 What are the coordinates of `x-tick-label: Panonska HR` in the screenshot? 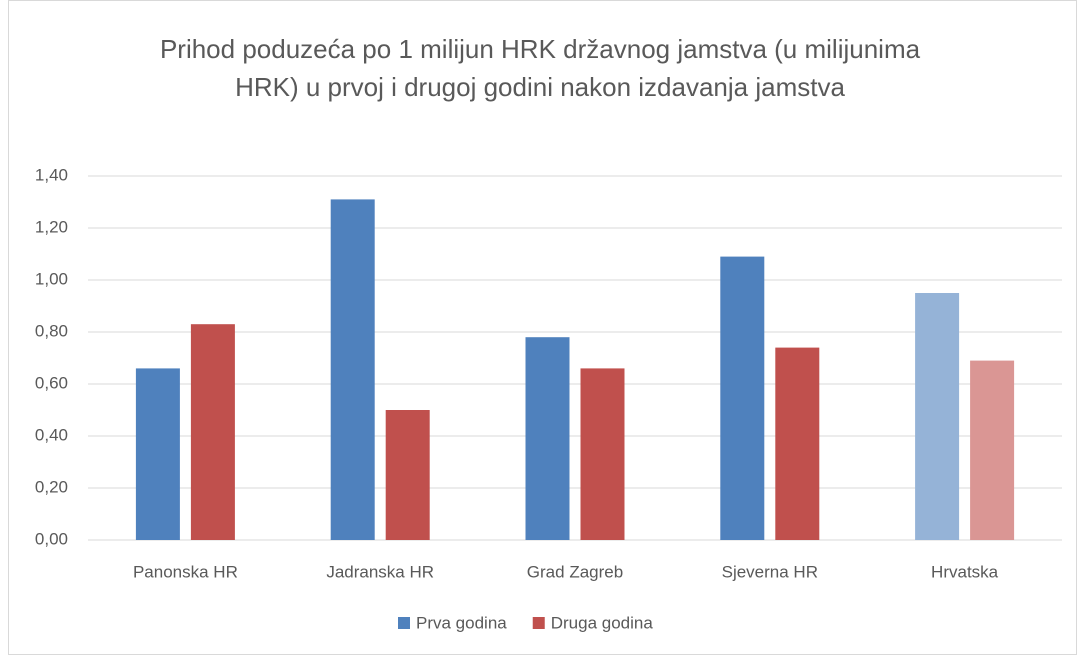 It's located at (185, 571).